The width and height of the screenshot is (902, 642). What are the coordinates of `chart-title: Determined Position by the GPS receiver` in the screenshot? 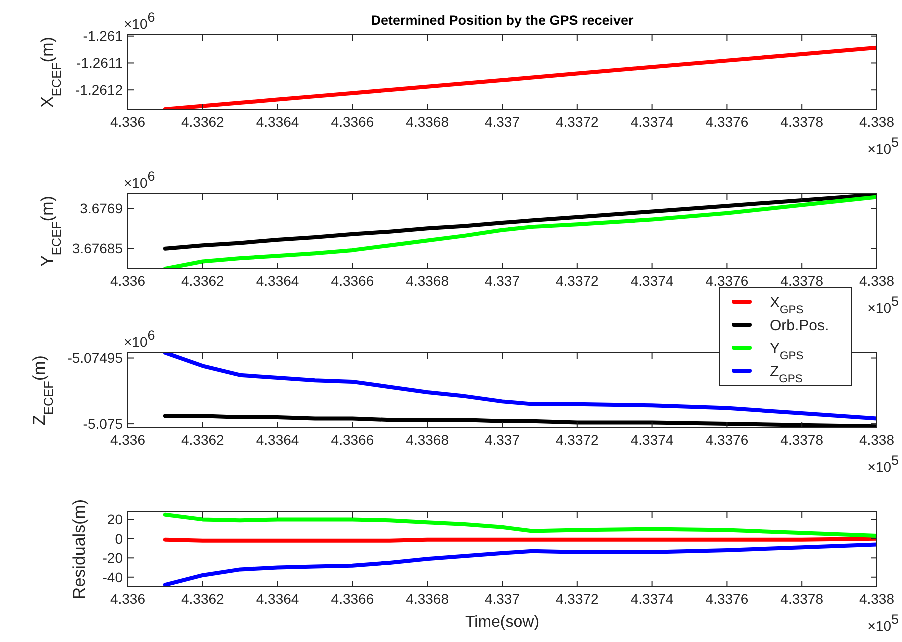 It's located at (503, 20).